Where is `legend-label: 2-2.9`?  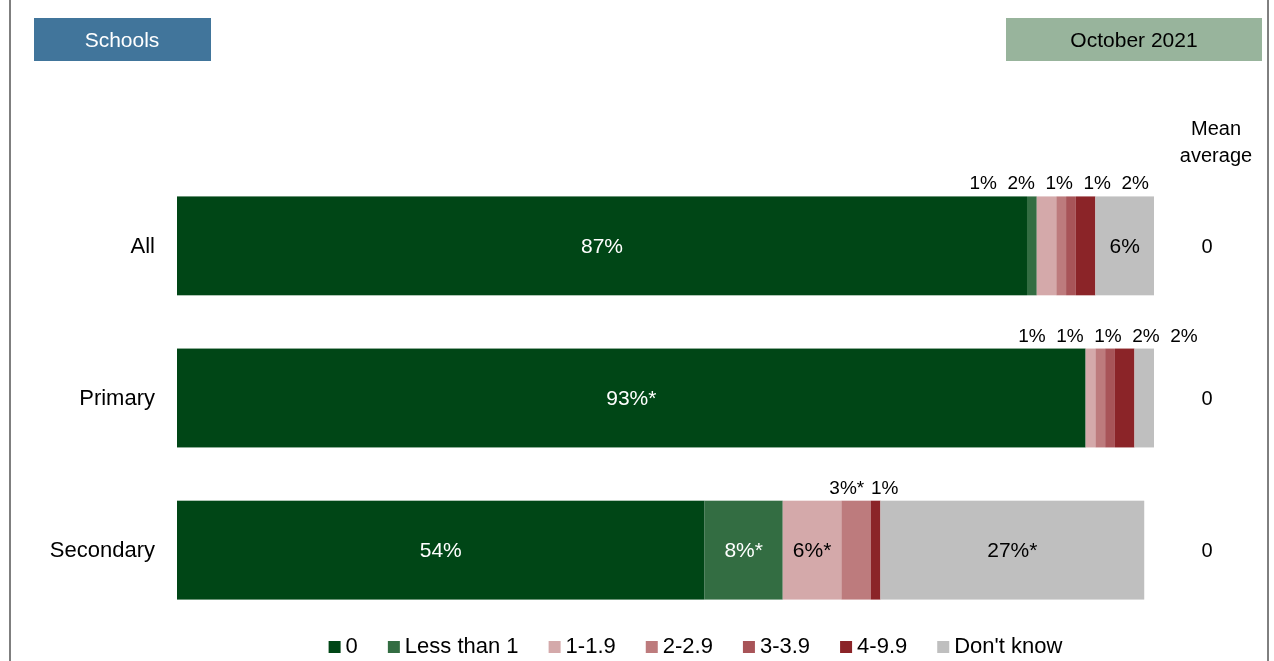
legend-label: 2-2.9 is located at coordinates (687, 645).